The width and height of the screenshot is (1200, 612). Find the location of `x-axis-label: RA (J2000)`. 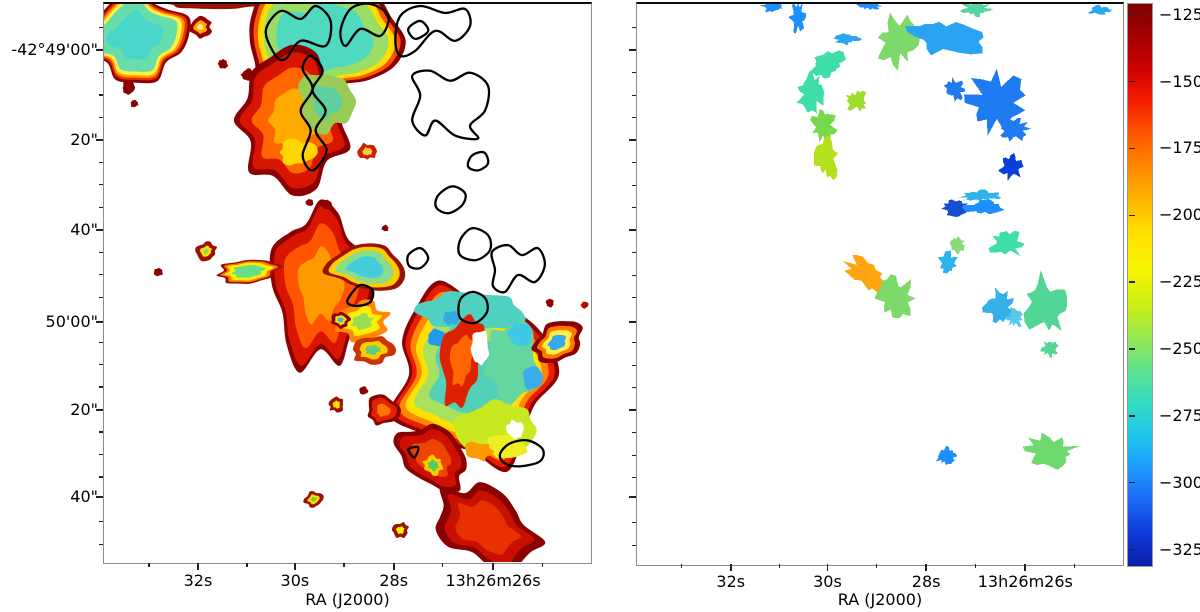

x-axis-label: RA (J2000) is located at coordinates (880, 599).